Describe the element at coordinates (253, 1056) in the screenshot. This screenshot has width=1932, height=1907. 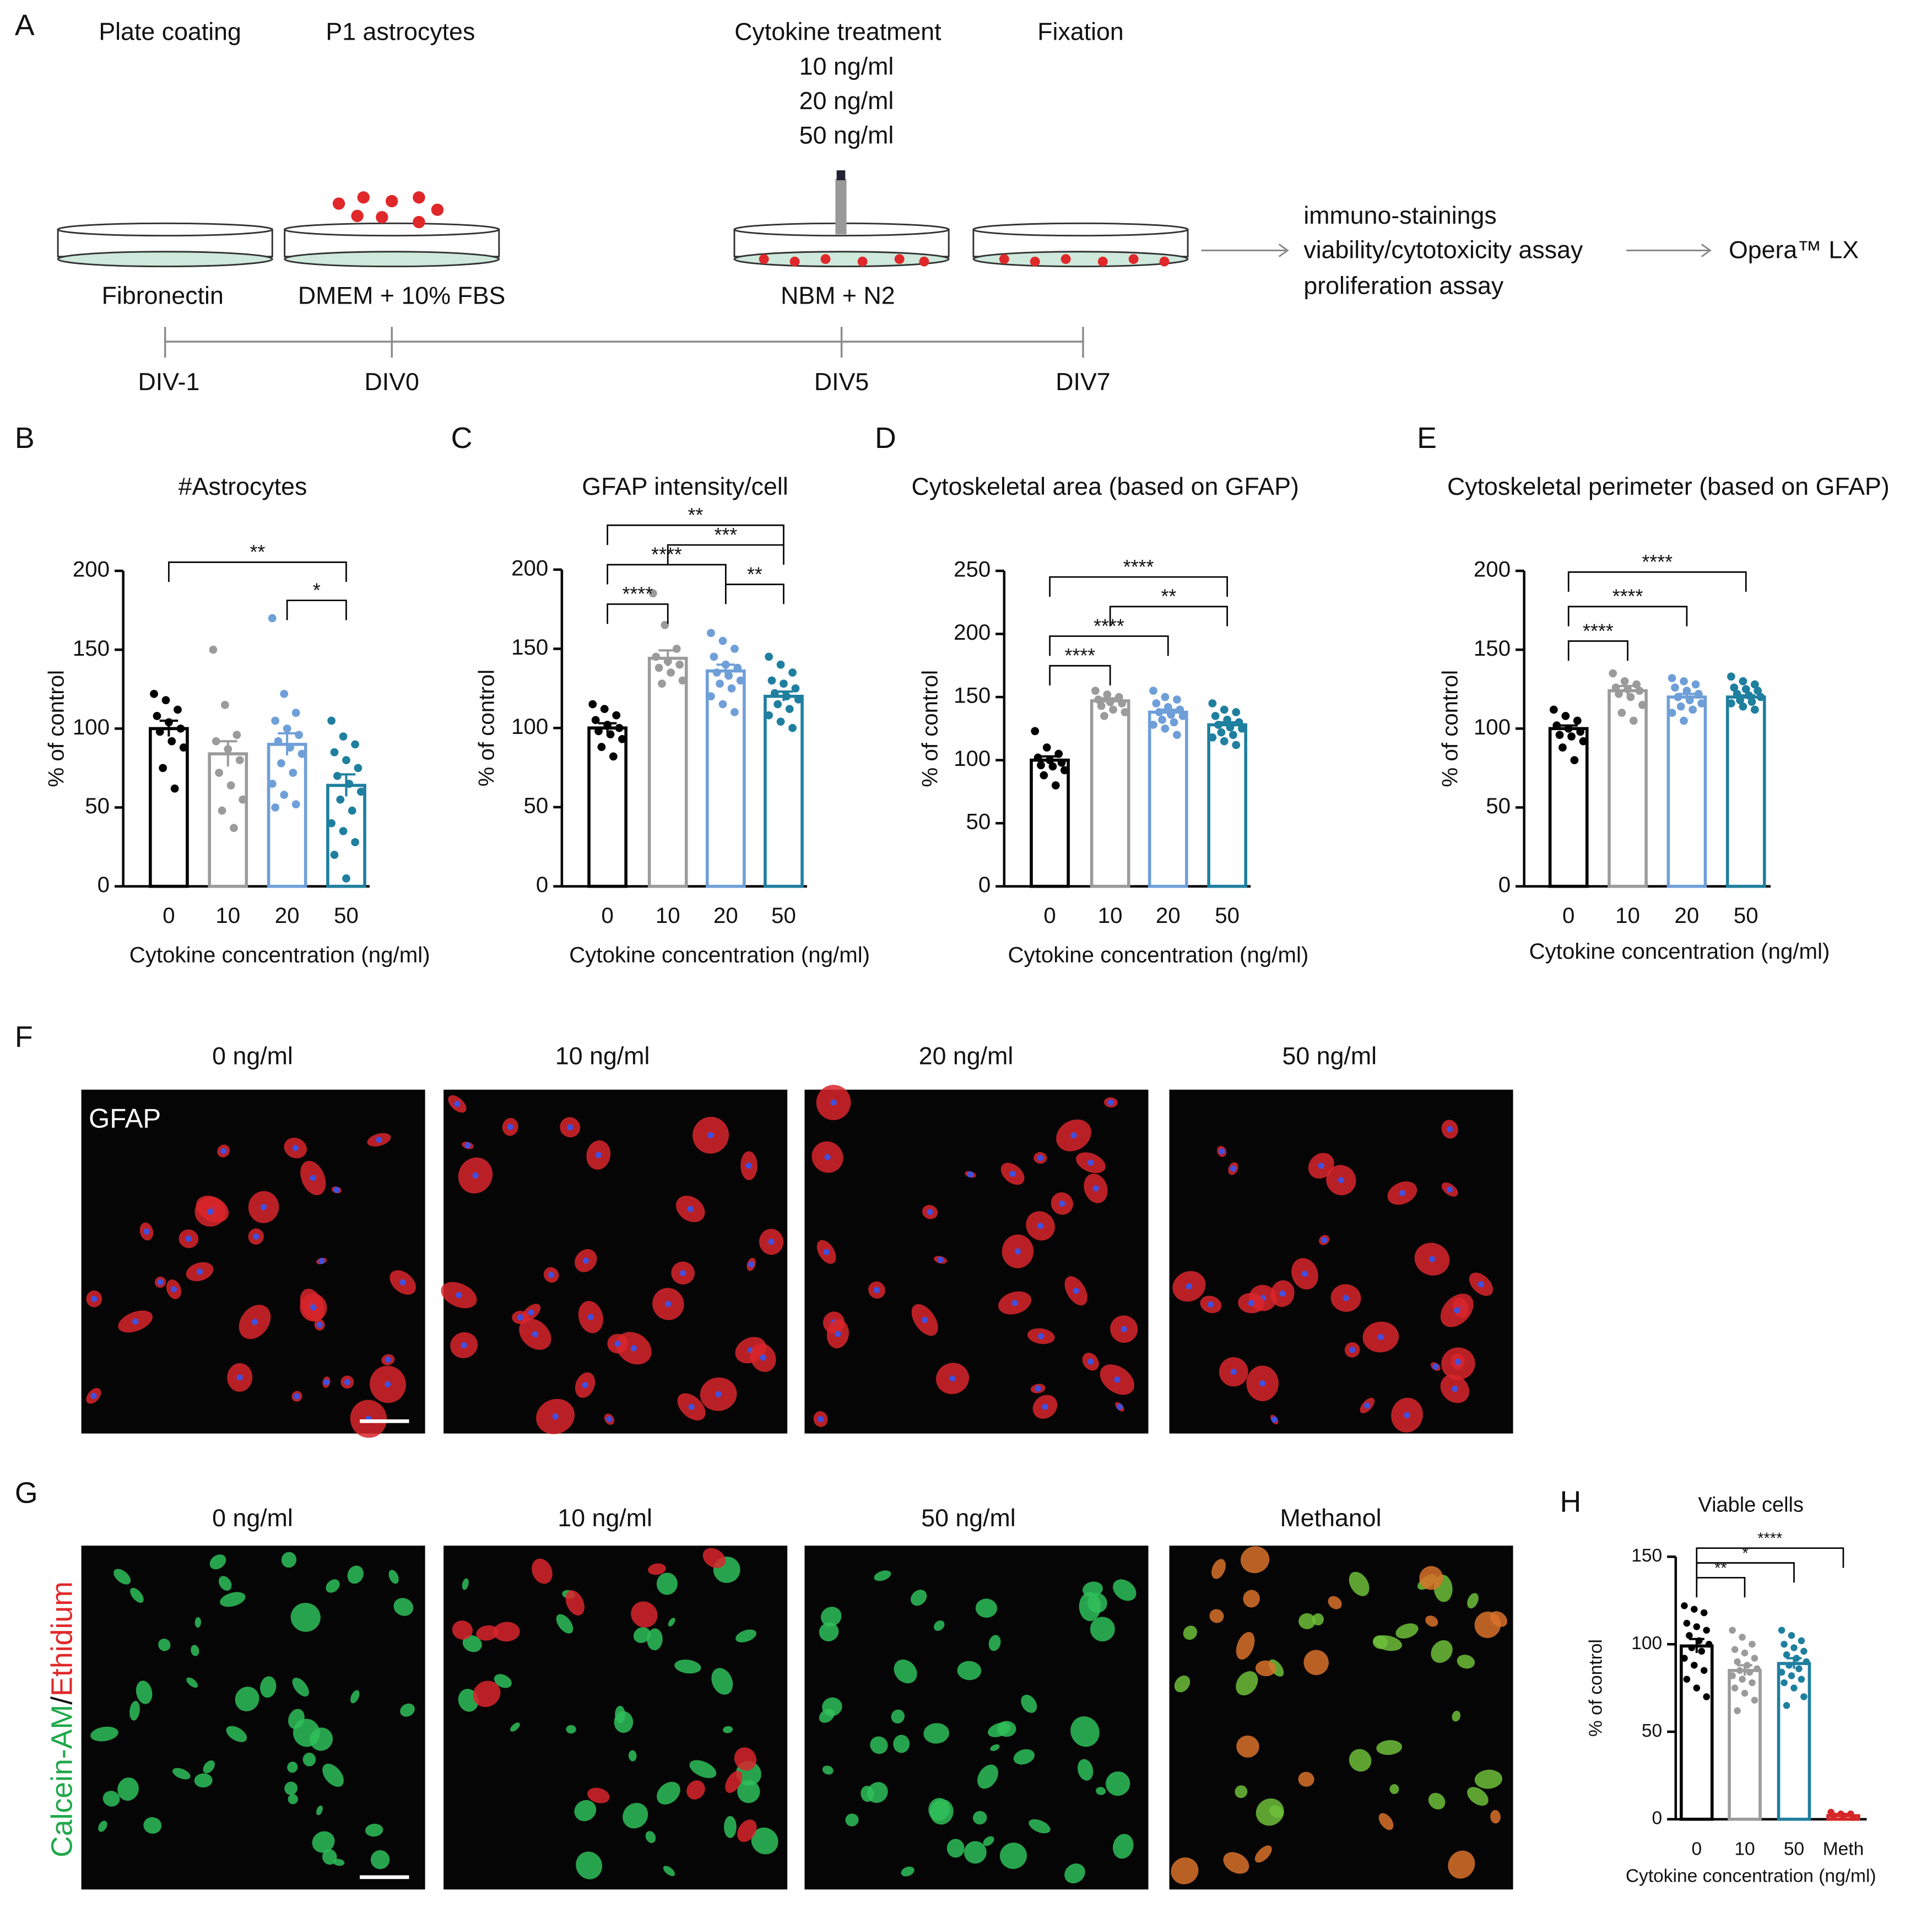
I see `image-column-label: 0 ng/ml` at that location.